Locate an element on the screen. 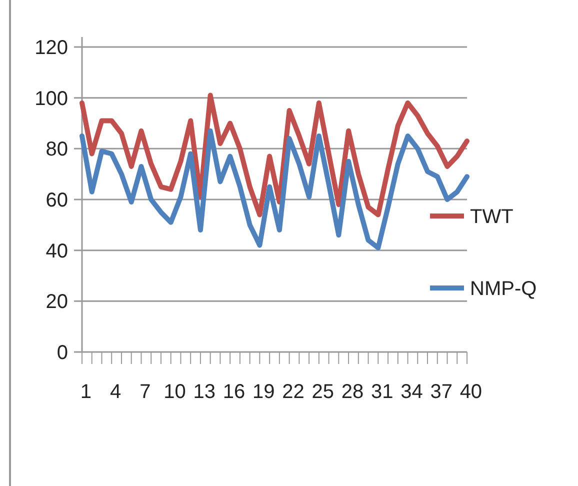 This screenshot has width=578, height=486. x-tick-label: 40 is located at coordinates (471, 392).